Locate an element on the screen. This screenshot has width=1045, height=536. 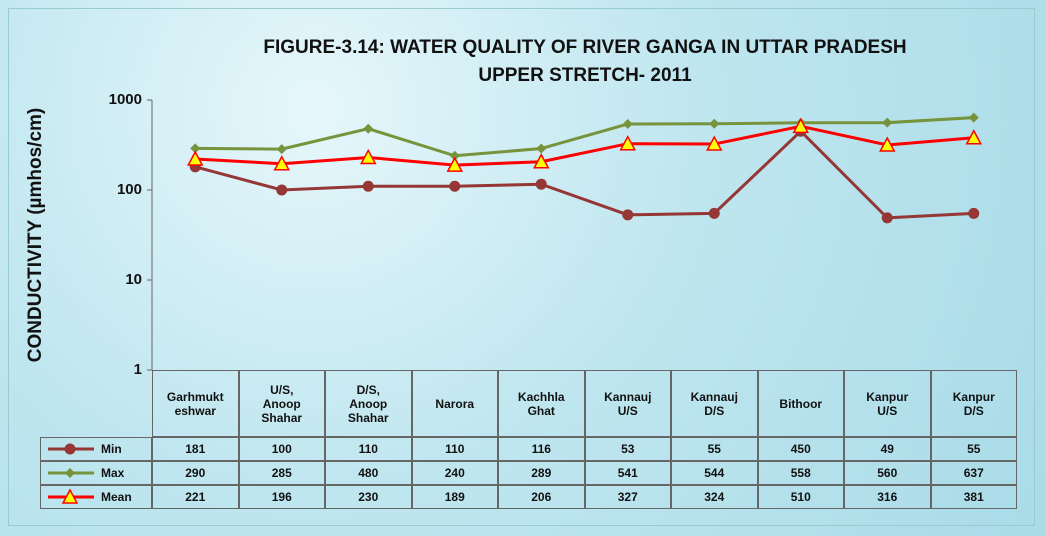
table-value: 324 is located at coordinates (714, 497).